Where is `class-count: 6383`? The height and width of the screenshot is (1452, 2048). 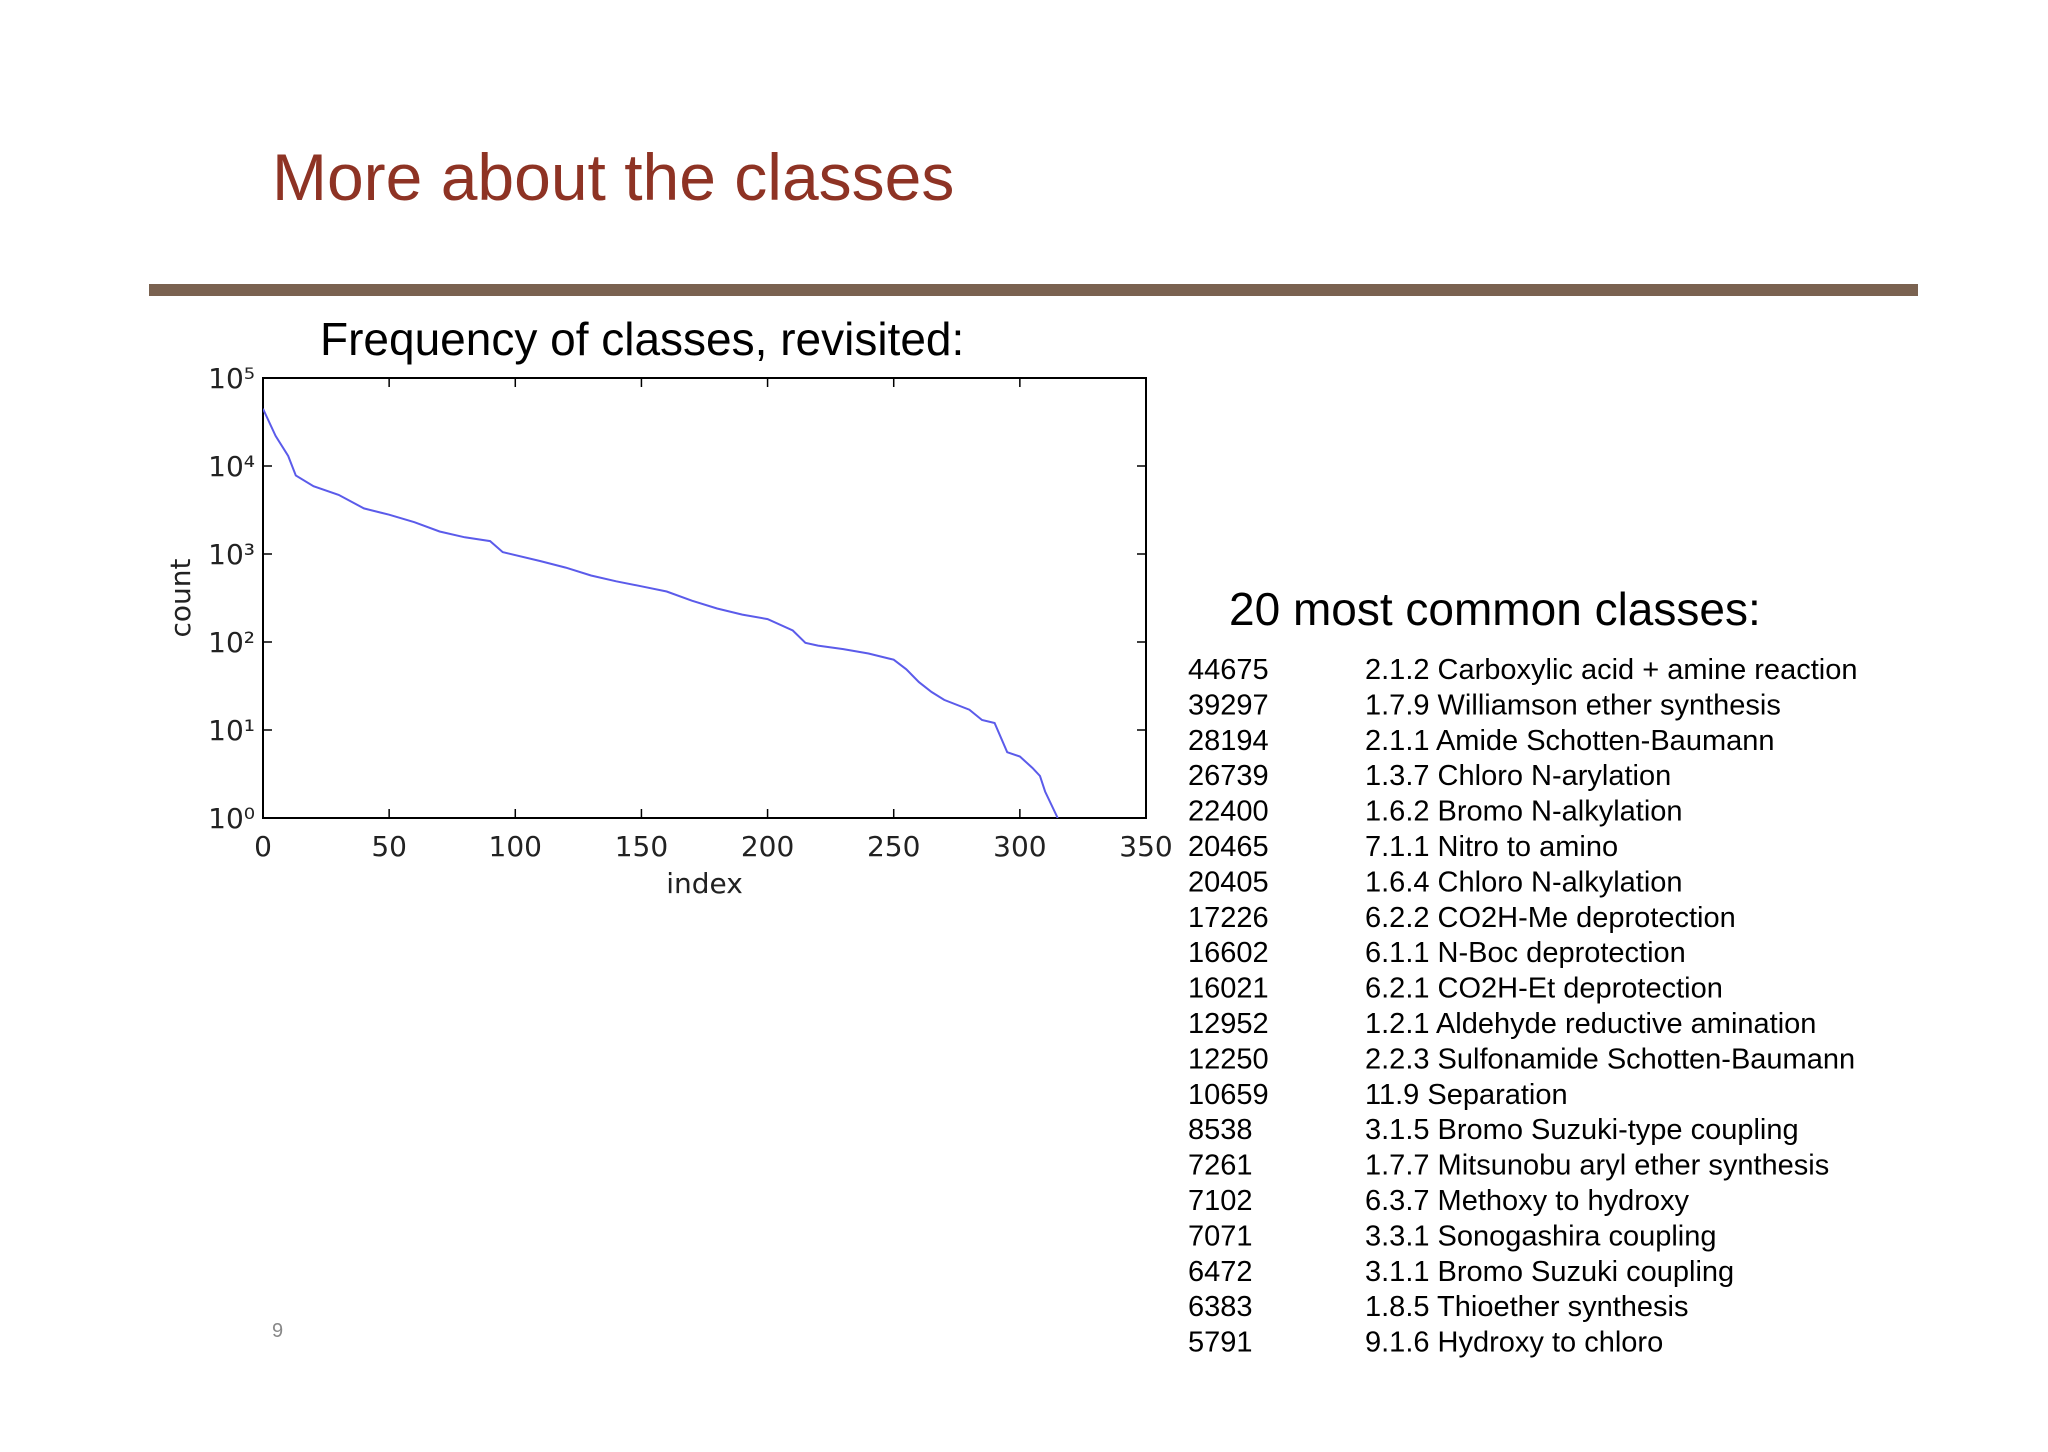
class-count: 6383 is located at coordinates (1220, 1307).